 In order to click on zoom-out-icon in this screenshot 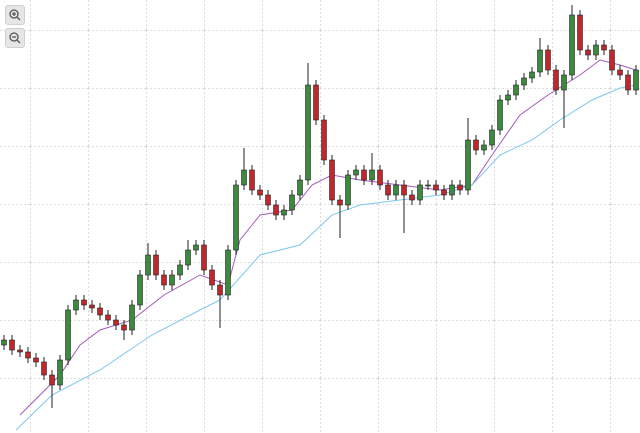, I will do `click(15, 38)`.